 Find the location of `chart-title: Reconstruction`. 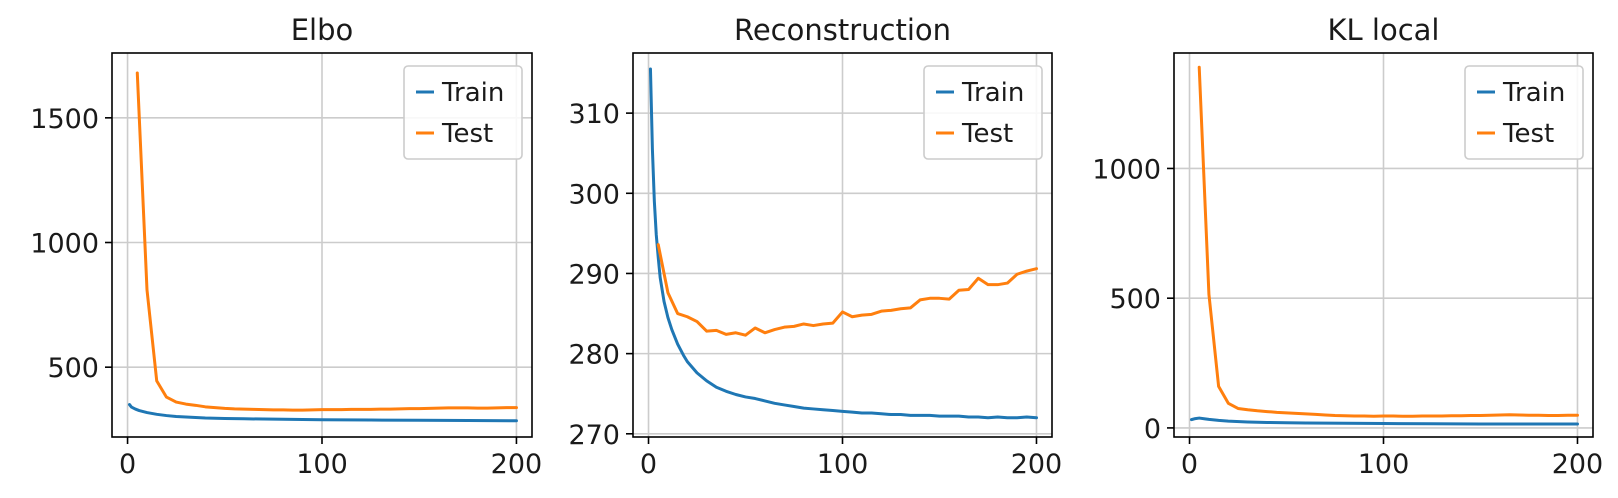

chart-title: Reconstruction is located at coordinates (842, 30).